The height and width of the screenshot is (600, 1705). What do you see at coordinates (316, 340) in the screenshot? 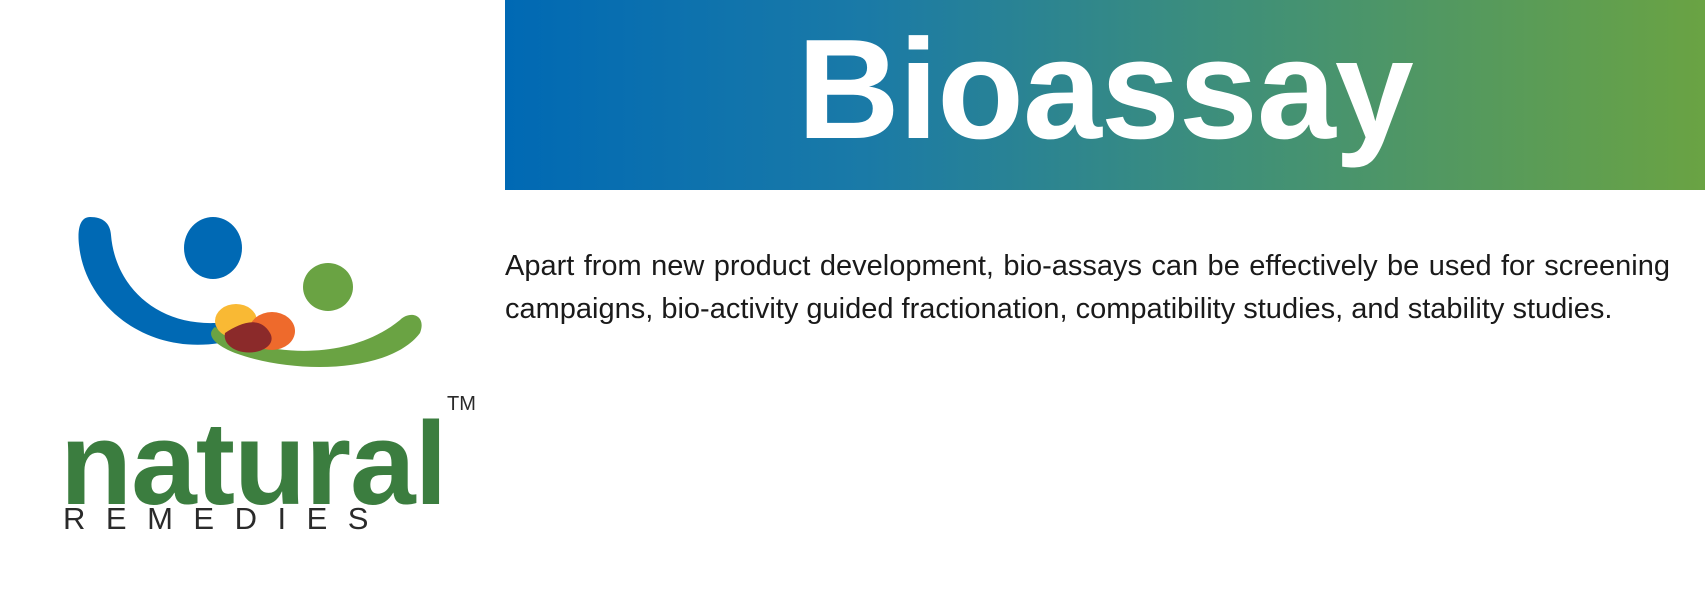
I see `green-swoosh-shape` at bounding box center [316, 340].